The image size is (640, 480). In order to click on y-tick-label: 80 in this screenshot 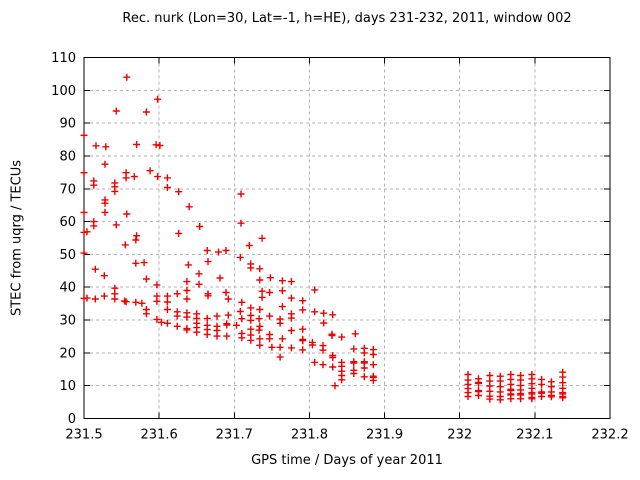, I will do `click(67, 156)`.